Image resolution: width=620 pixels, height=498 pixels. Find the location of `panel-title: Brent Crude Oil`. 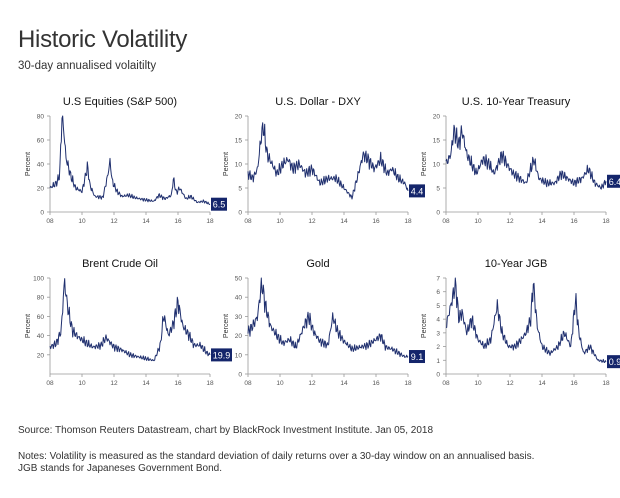

panel-title: Brent Crude Oil is located at coordinates (120, 264).